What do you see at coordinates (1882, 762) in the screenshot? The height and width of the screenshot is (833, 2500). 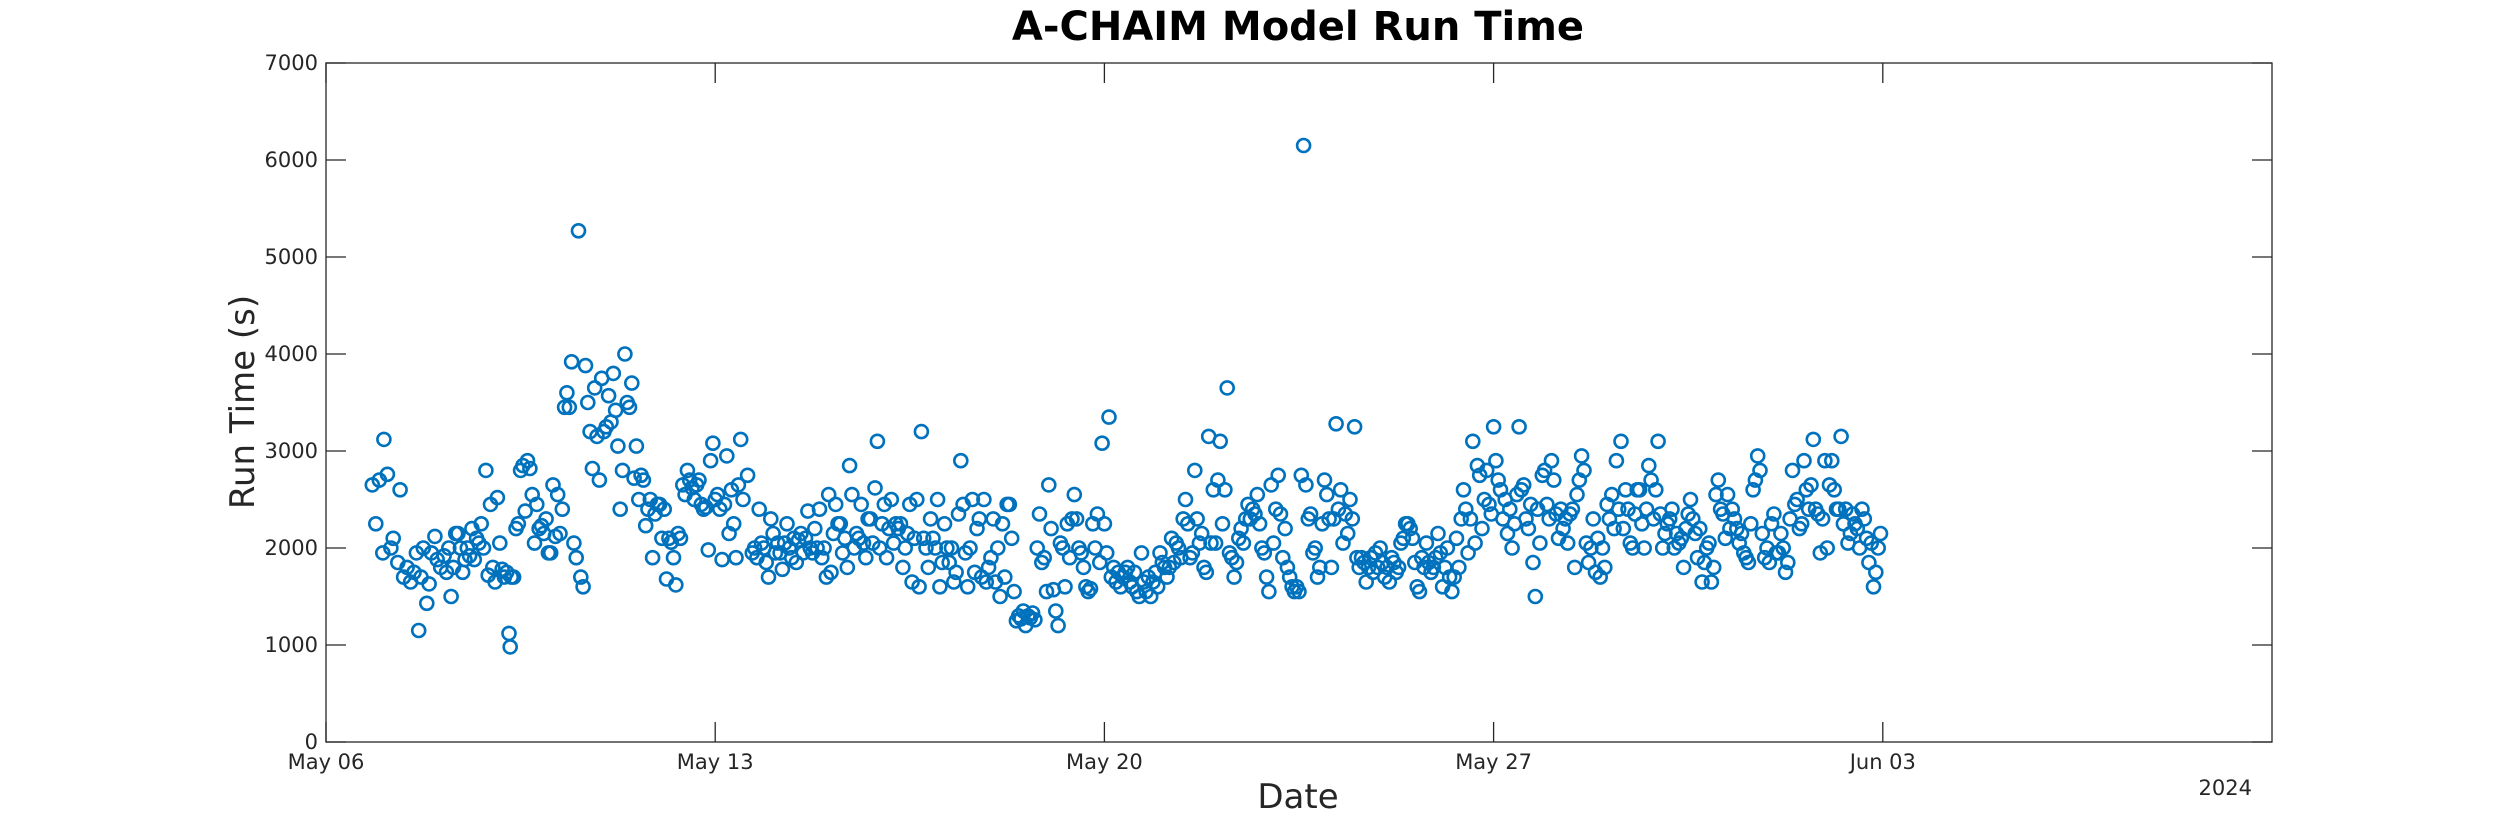 I see `x-tick-label: Jun 03` at bounding box center [1882, 762].